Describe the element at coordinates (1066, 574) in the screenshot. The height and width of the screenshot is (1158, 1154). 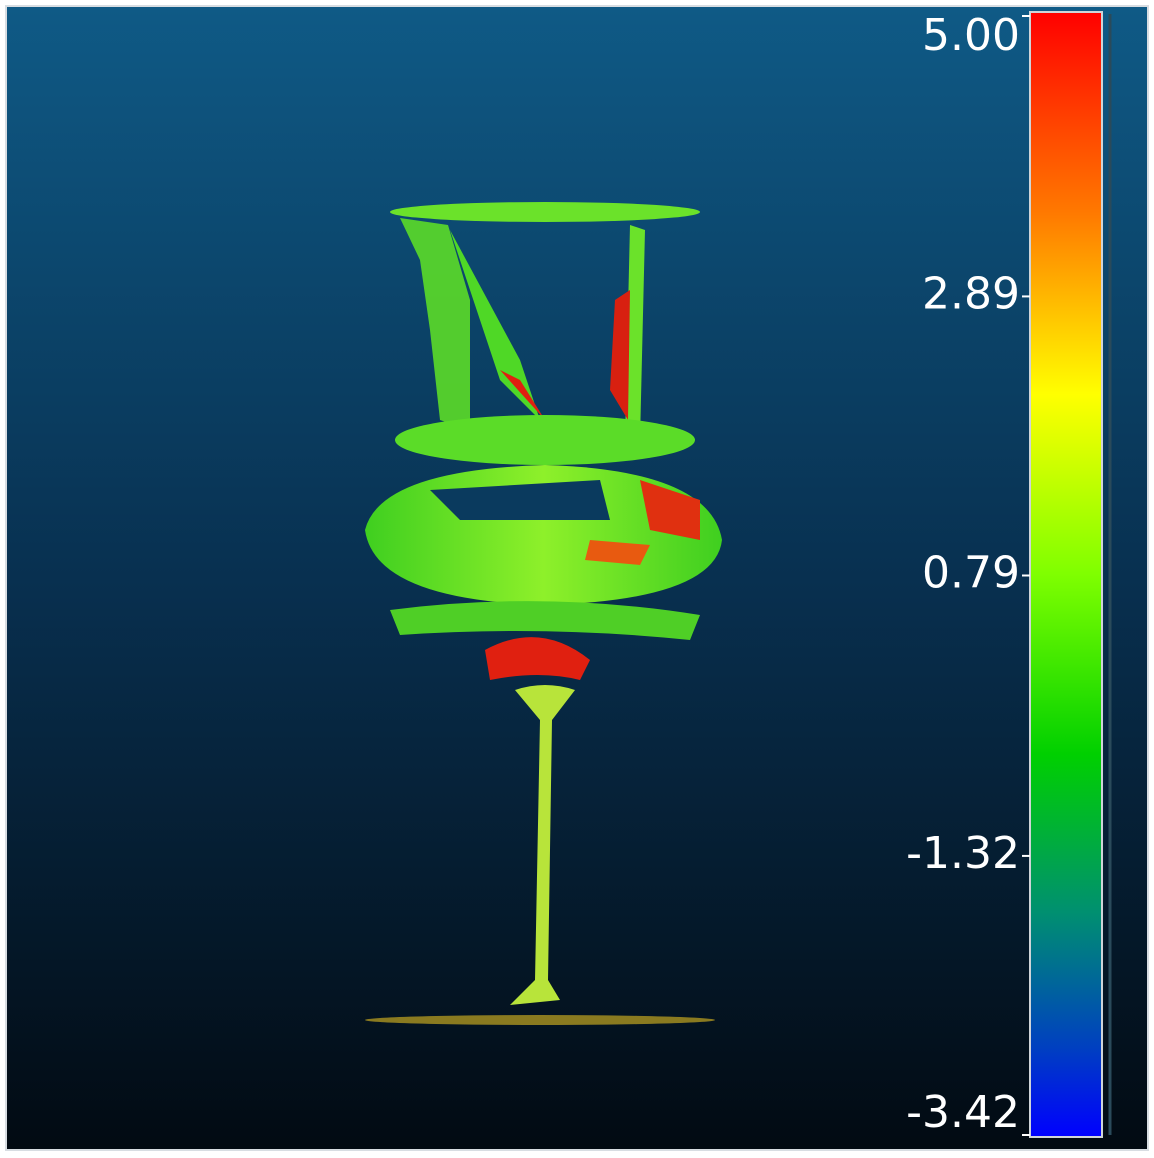
I see `color-scale-bar` at that location.